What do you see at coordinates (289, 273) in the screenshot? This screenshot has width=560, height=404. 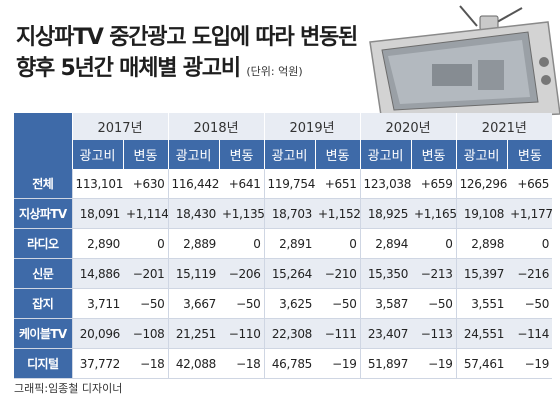 I see `ad-value-cell: 15,264` at bounding box center [289, 273].